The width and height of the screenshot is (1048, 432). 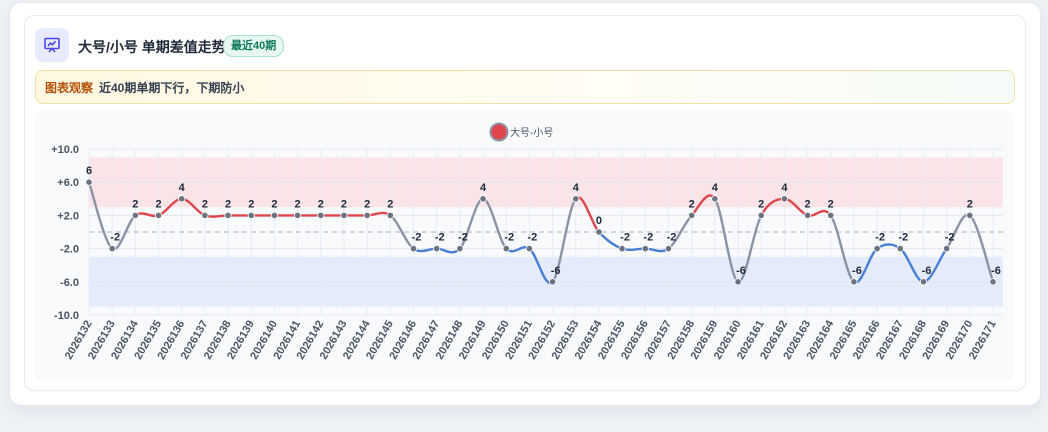 What do you see at coordinates (152, 47) in the screenshot?
I see `chart-title: 大号/小号 单期差值走势` at bounding box center [152, 47].